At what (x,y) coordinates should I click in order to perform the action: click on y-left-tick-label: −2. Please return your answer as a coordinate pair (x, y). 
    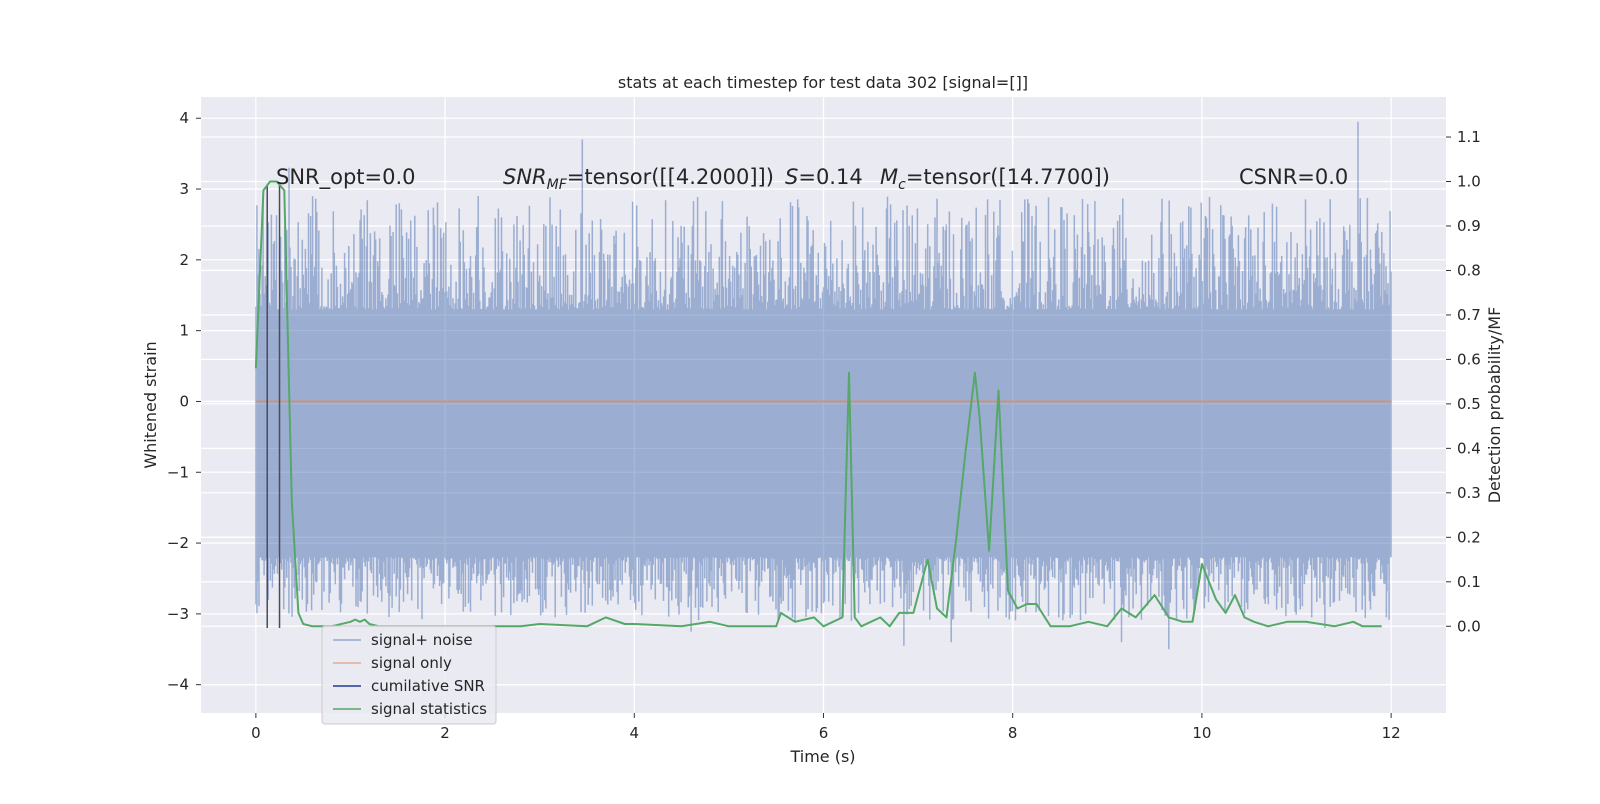
    Looking at the image, I should click on (178, 543).